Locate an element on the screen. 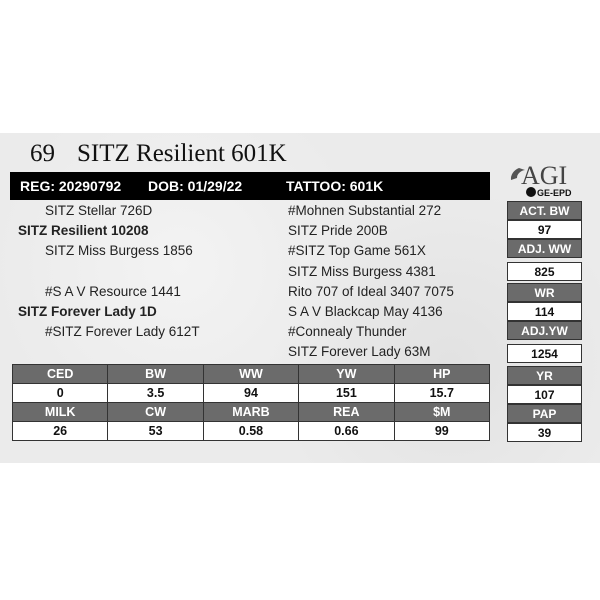  agi-logo: AGI GE-EPD is located at coordinates (545, 178).